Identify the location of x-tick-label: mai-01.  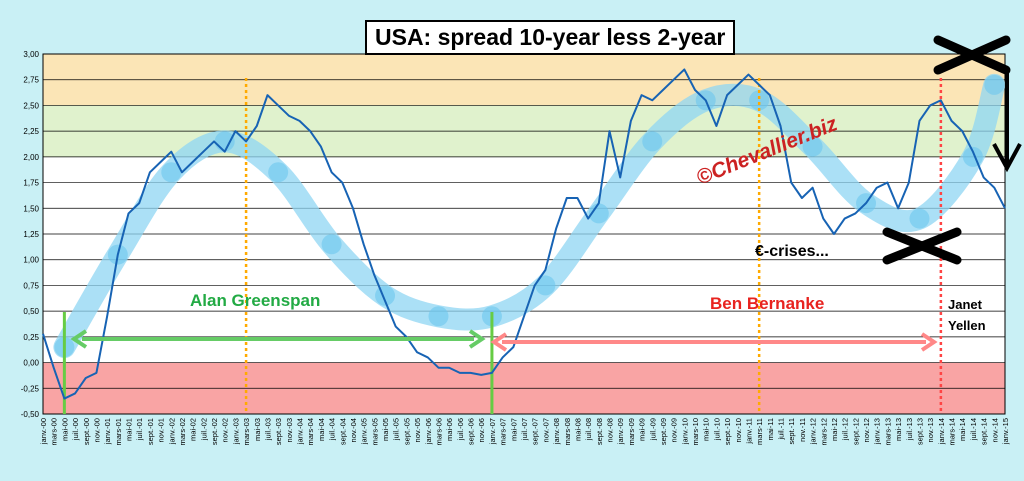
(129, 429).